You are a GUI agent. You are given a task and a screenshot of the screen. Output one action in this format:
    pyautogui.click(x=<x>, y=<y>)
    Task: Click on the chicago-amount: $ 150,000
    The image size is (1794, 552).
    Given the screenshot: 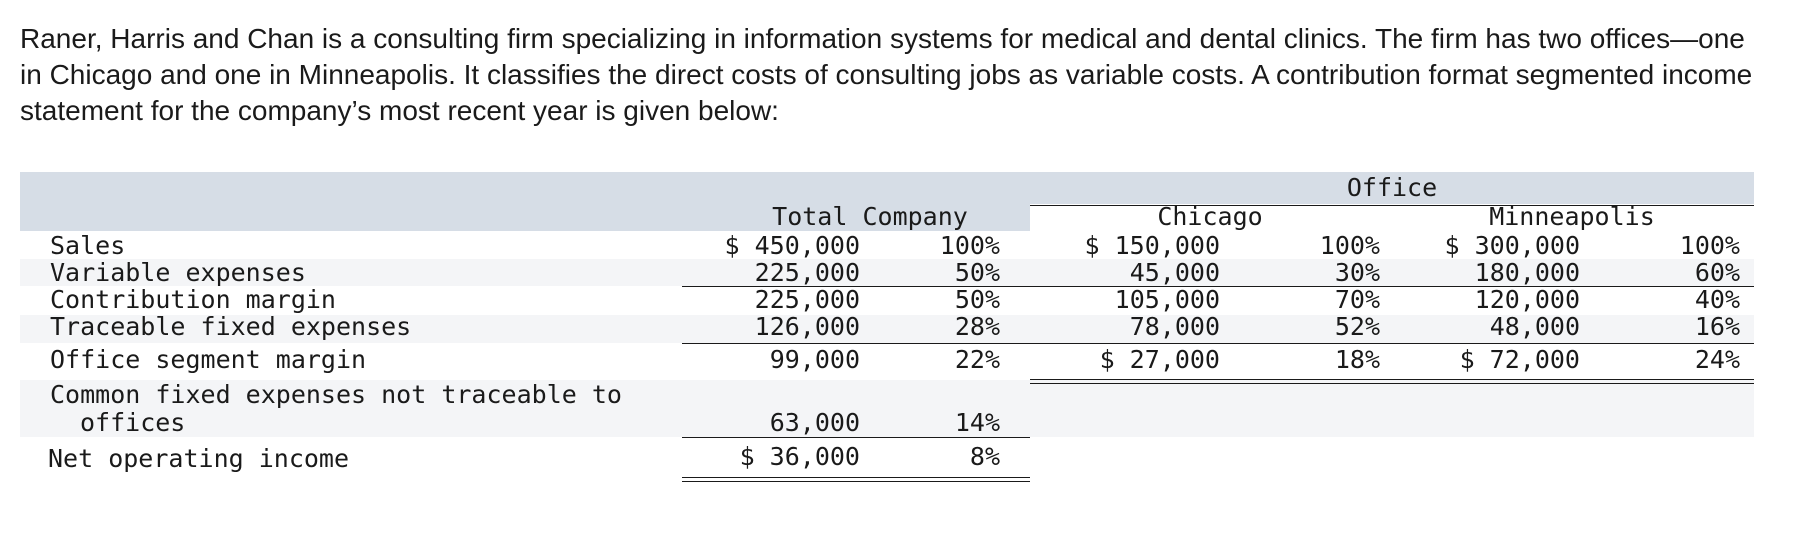 What is the action you would take?
    pyautogui.click(x=1152, y=245)
    